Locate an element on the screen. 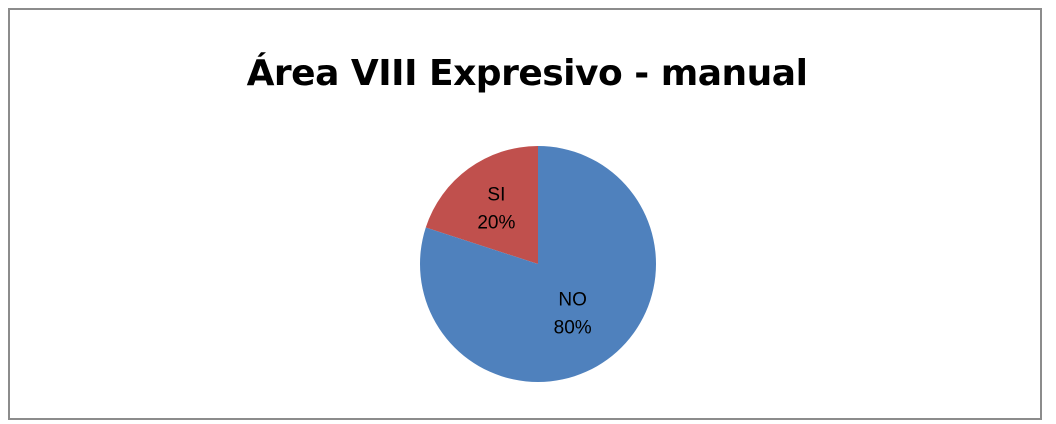 The image size is (1056, 424). pie-slice-si is located at coordinates (481, 205).